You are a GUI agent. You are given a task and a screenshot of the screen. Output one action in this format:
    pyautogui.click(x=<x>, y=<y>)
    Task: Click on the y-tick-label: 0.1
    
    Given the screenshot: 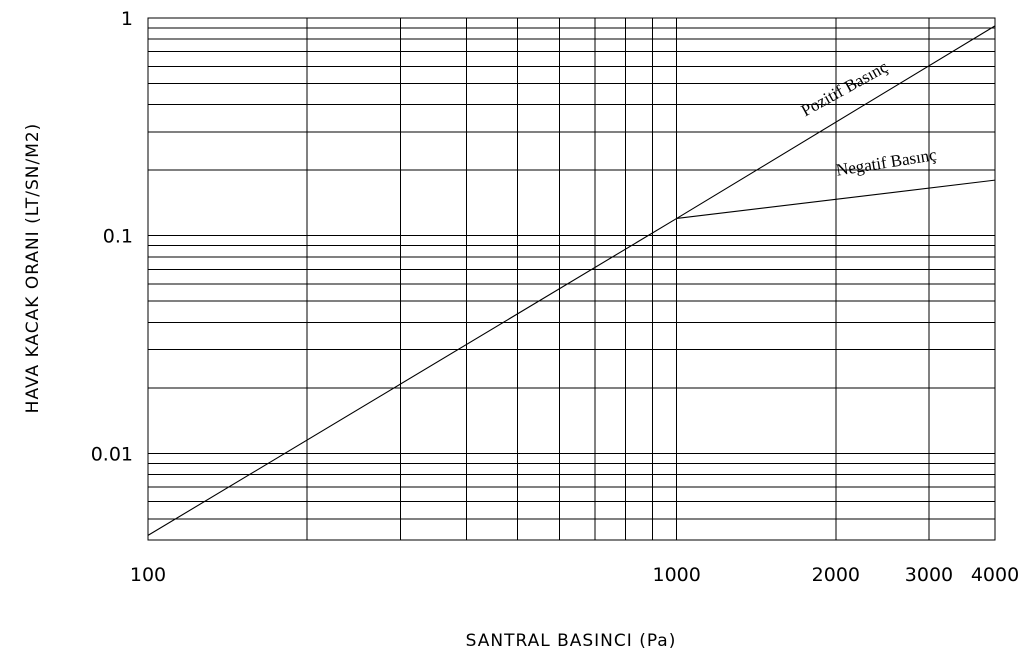 What is the action you would take?
    pyautogui.click(x=118, y=237)
    